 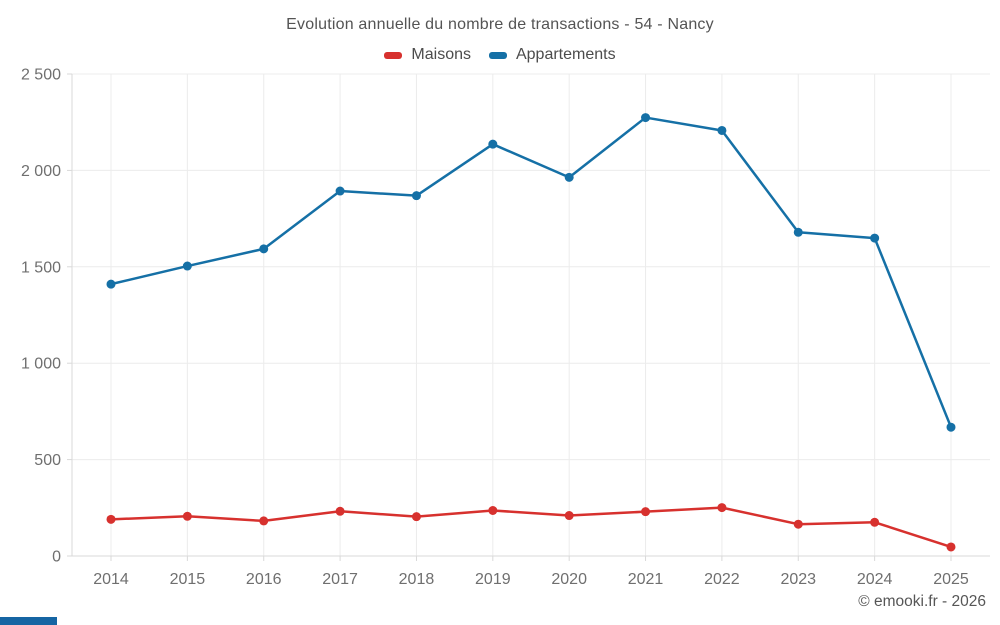 What do you see at coordinates (393, 55) in the screenshot?
I see `maisons-legend-swatch-icon` at bounding box center [393, 55].